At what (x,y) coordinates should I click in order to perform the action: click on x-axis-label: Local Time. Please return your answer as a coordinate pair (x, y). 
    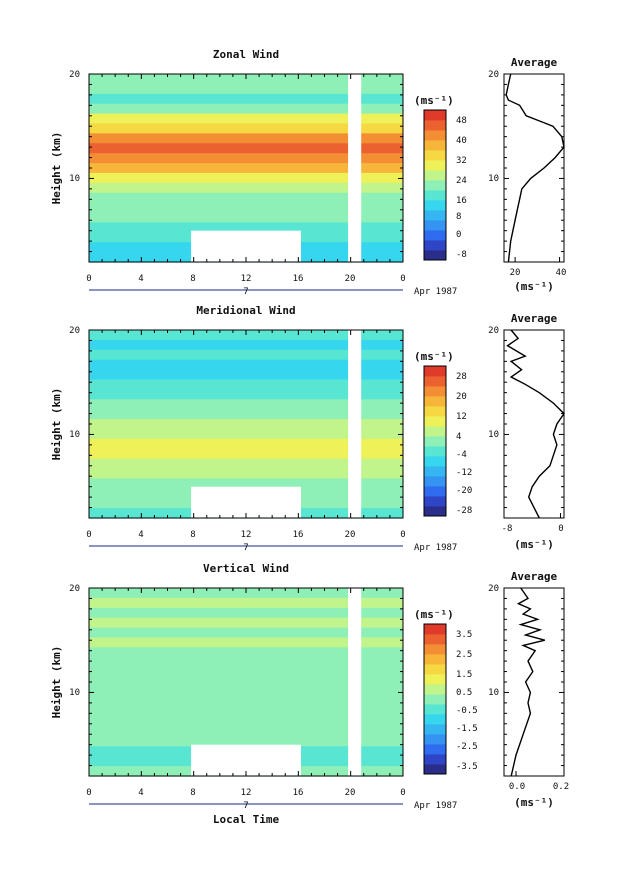
    Looking at the image, I should click on (246, 819).